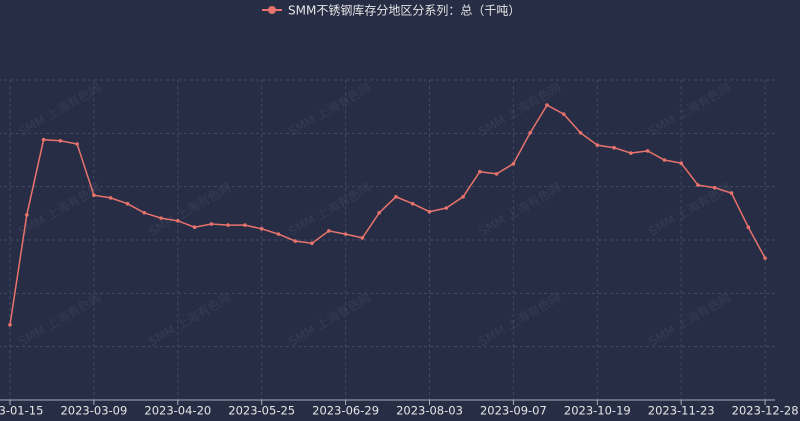  What do you see at coordinates (404, 10) in the screenshot?
I see `legend-label: SMM不锈钢库存分地区分系列：总（千吨）` at bounding box center [404, 10].